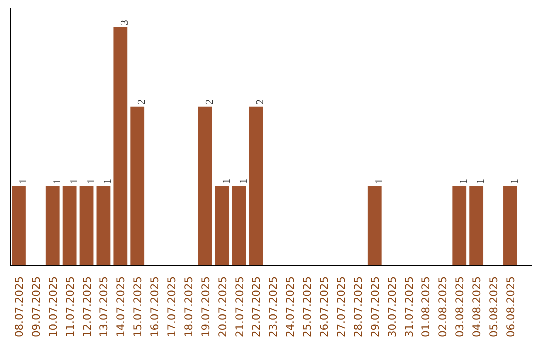 Image resolution: width=540 pixels, height=340 pixels. What do you see at coordinates (443, 307) in the screenshot?
I see `x-tick-label: 02.08.2025` at bounding box center [443, 307].